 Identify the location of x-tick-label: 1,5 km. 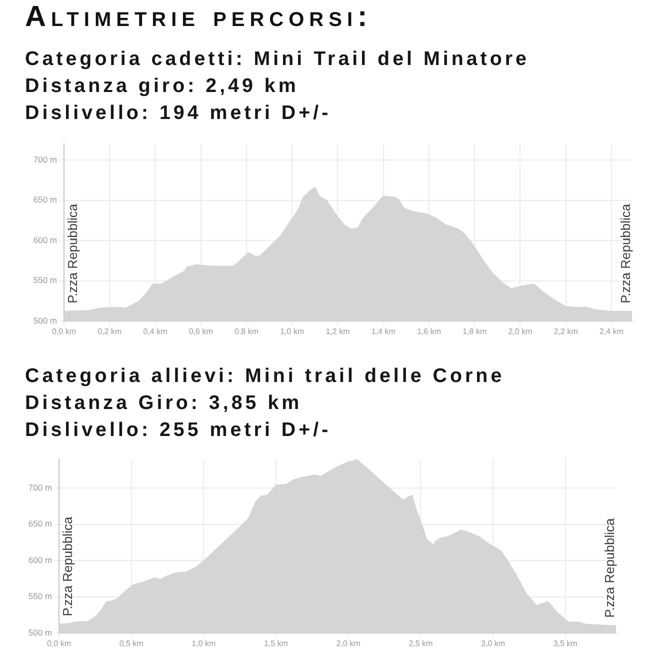
(276, 643).